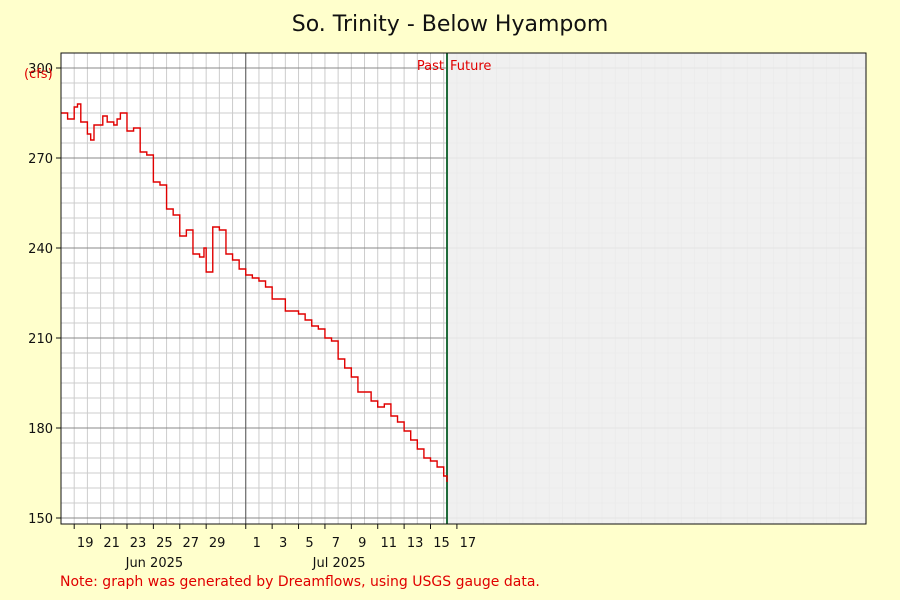 The width and height of the screenshot is (900, 600). I want to click on x-tick-label: 27, so click(190, 543).